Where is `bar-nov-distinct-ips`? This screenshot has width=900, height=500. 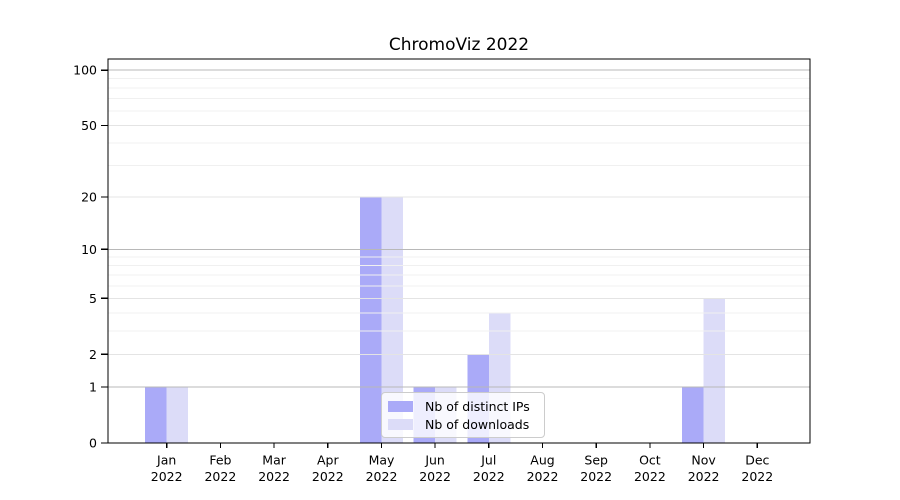
bar-nov-distinct-ips is located at coordinates (693, 415).